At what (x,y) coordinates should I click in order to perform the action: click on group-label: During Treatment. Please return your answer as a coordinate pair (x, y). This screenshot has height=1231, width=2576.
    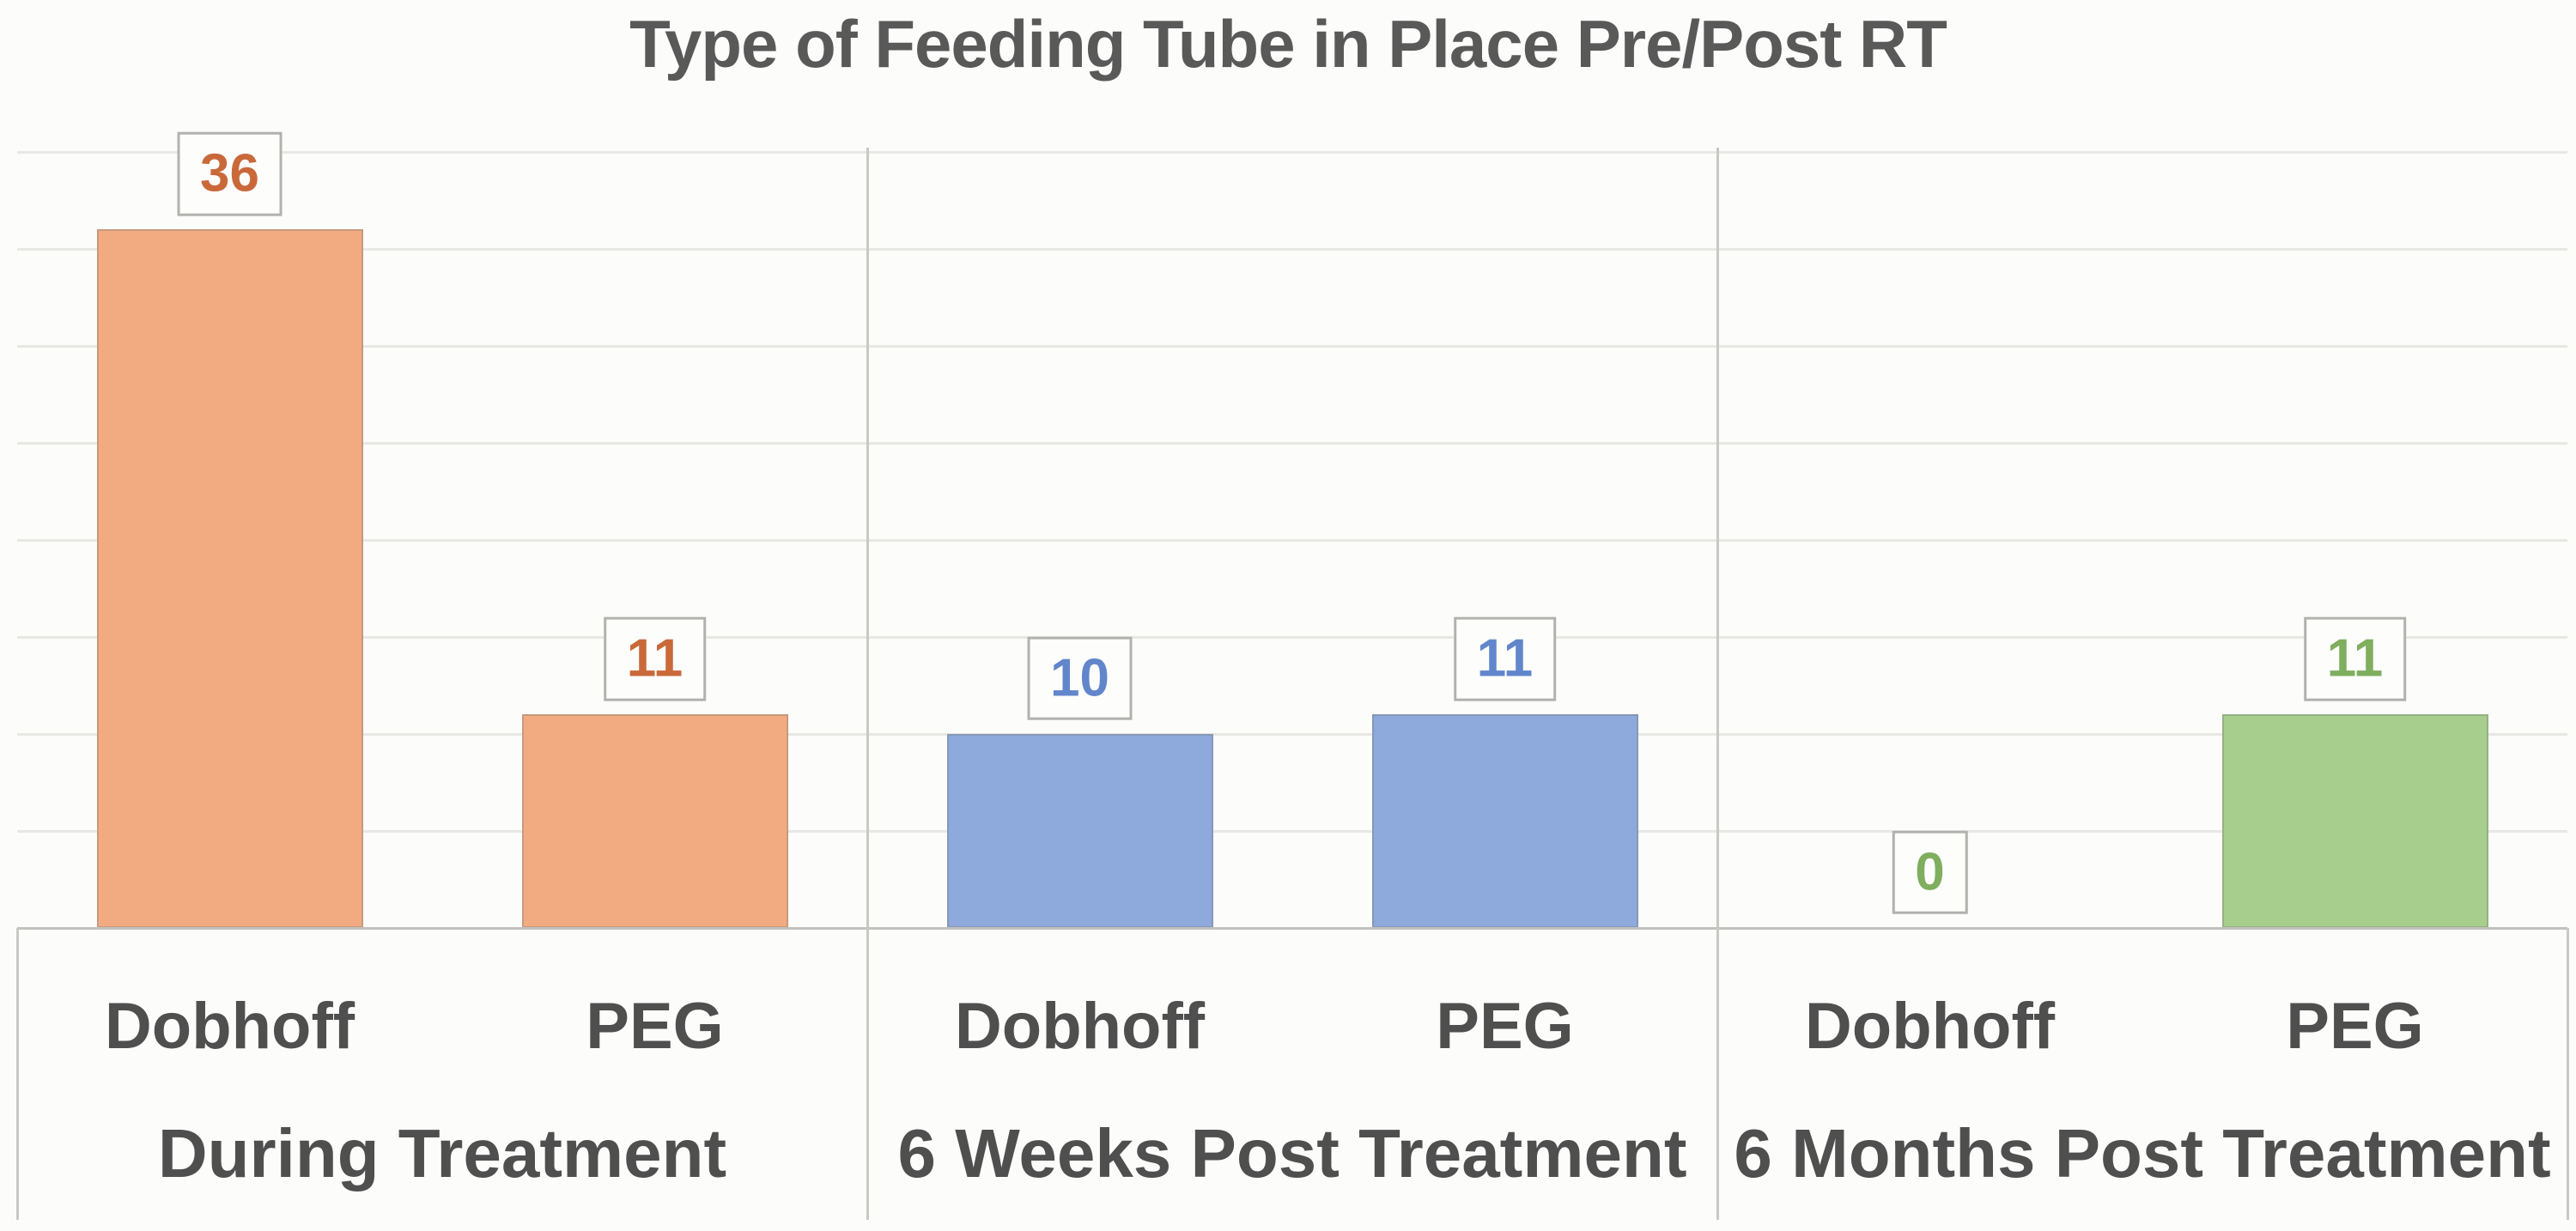
    Looking at the image, I should click on (442, 1153).